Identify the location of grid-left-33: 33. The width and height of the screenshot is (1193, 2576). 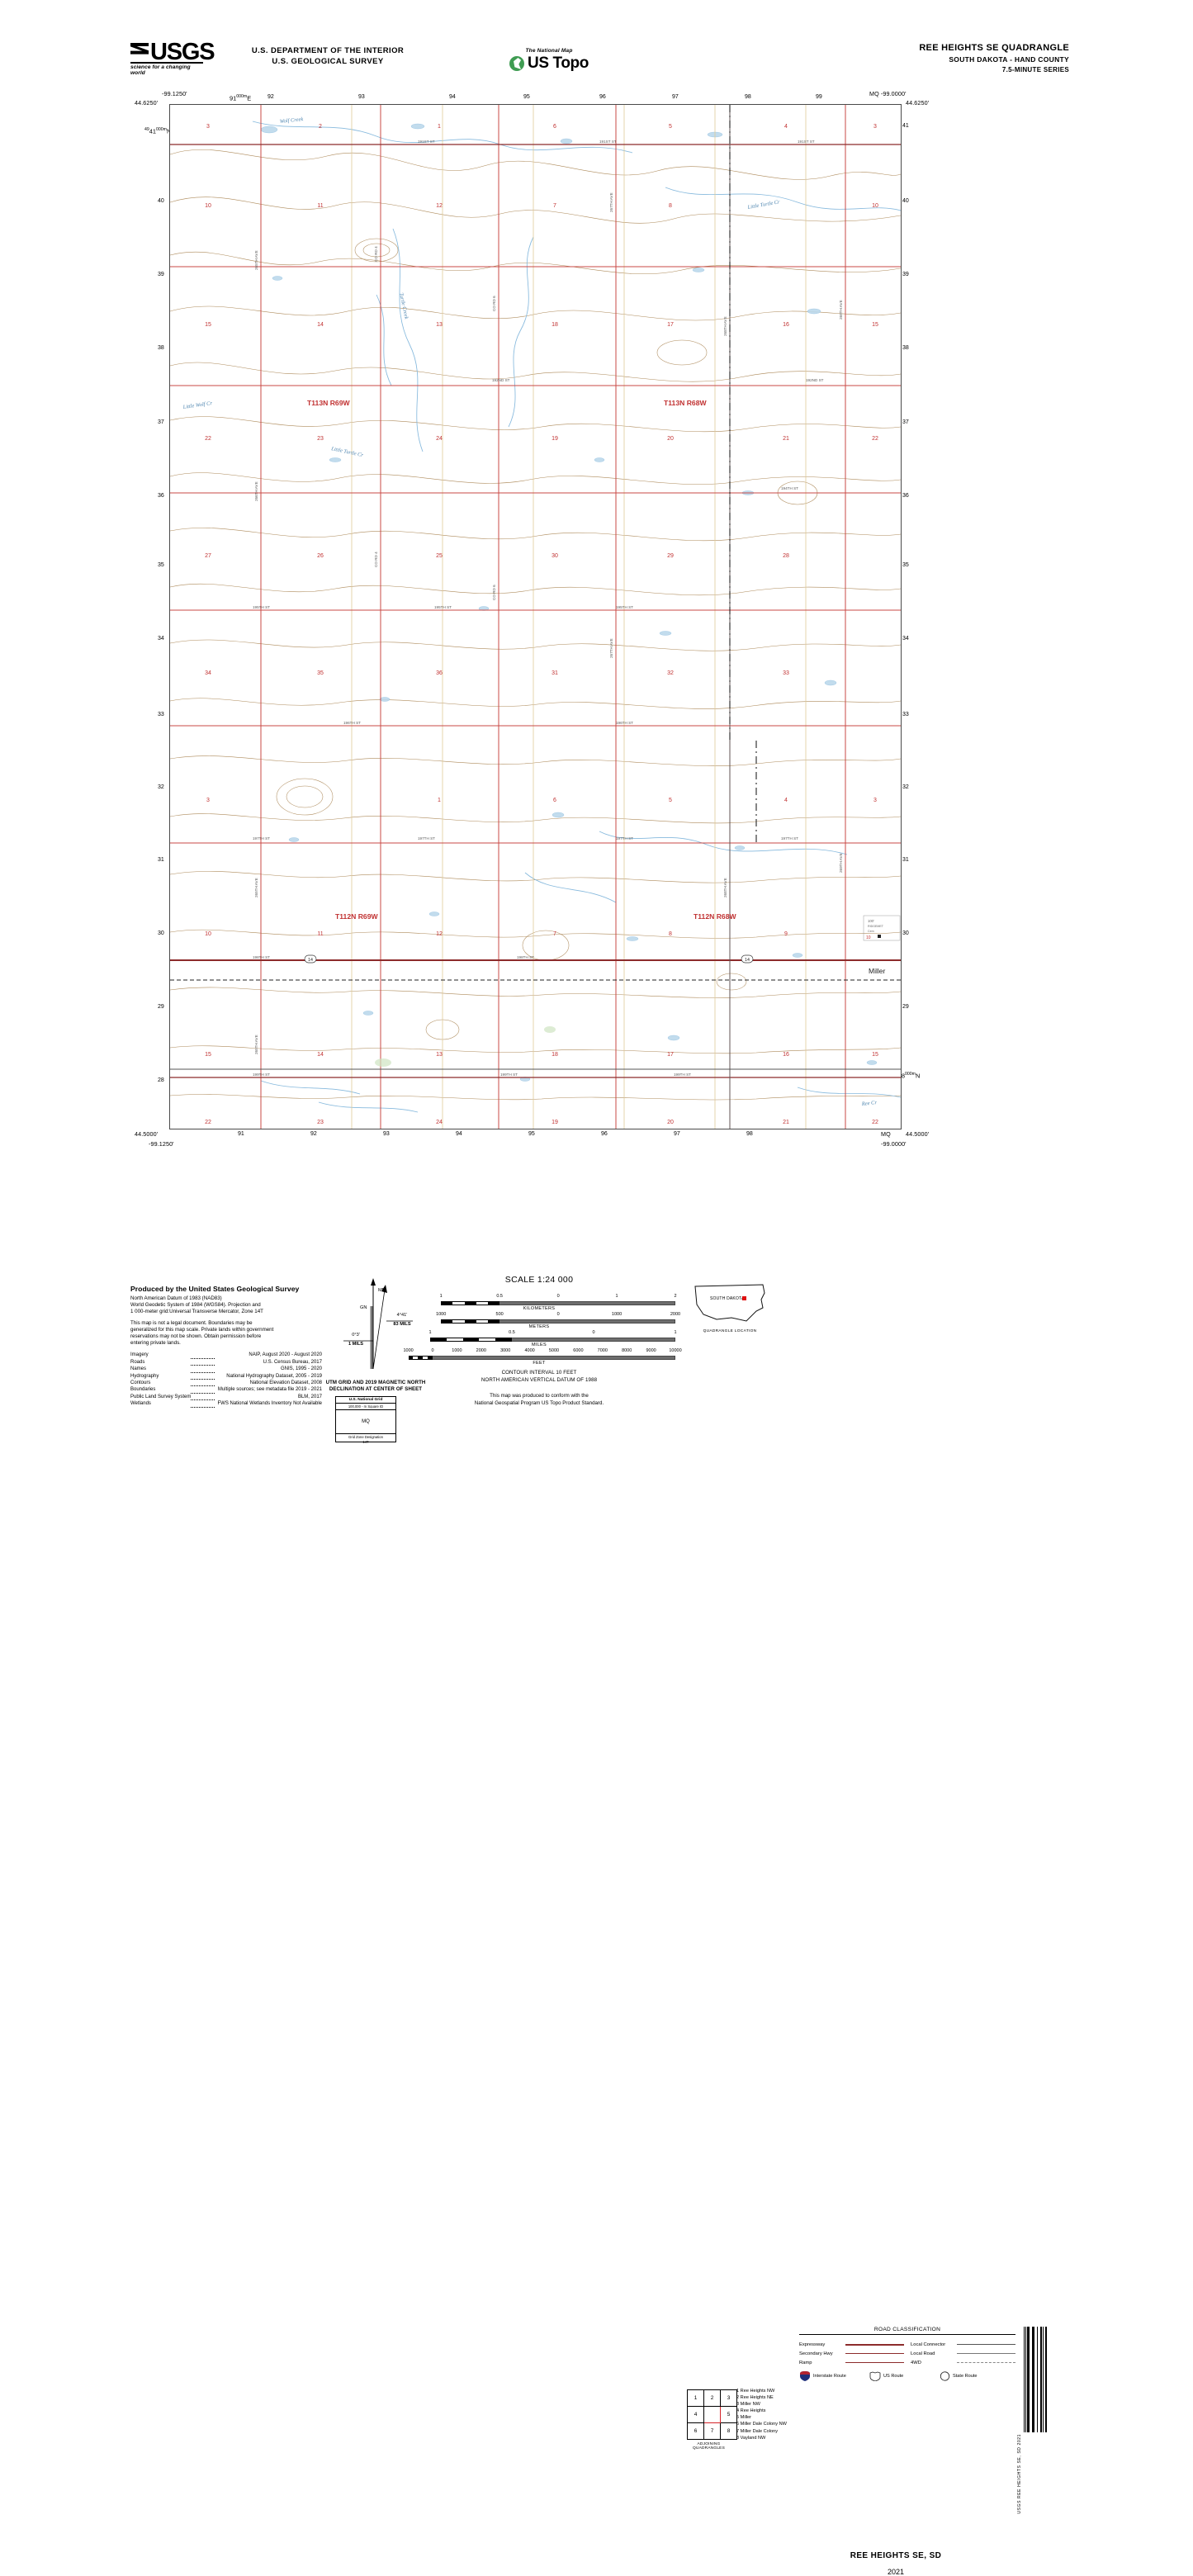
(161, 714).